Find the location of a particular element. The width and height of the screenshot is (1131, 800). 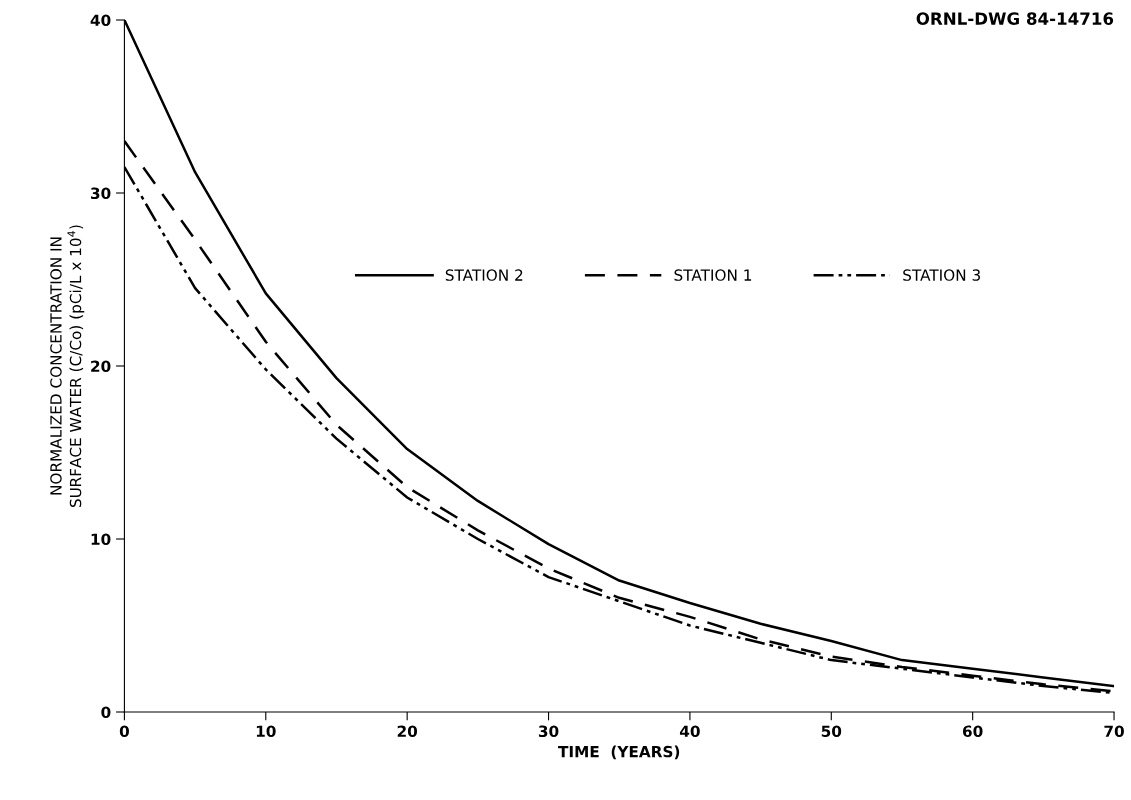

x-axis-title: TIME (YEARS) is located at coordinates (619, 752).